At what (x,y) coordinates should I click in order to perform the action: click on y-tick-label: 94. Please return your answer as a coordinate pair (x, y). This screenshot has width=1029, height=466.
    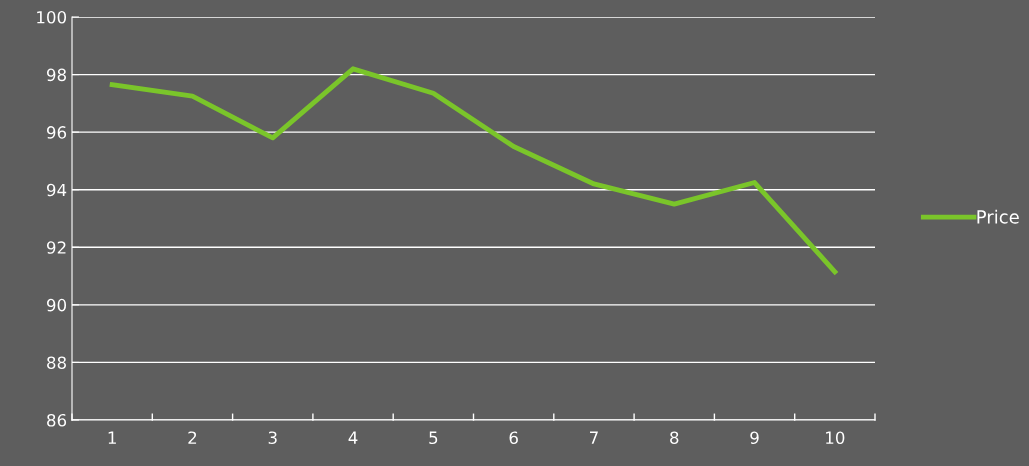
    Looking at the image, I should click on (56, 190).